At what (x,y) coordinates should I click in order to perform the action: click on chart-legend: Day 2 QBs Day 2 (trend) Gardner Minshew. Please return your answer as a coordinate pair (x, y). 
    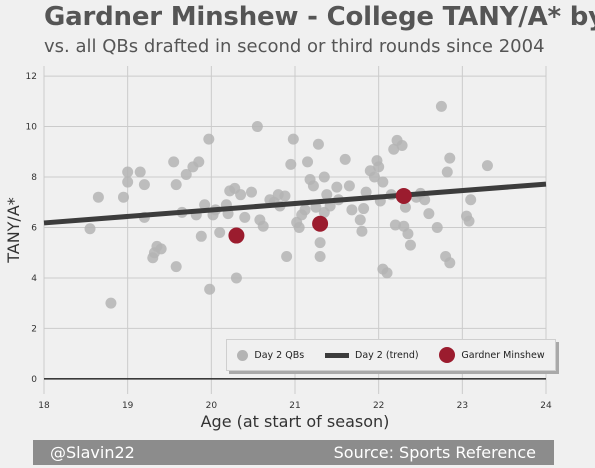
    Looking at the image, I should click on (391, 355).